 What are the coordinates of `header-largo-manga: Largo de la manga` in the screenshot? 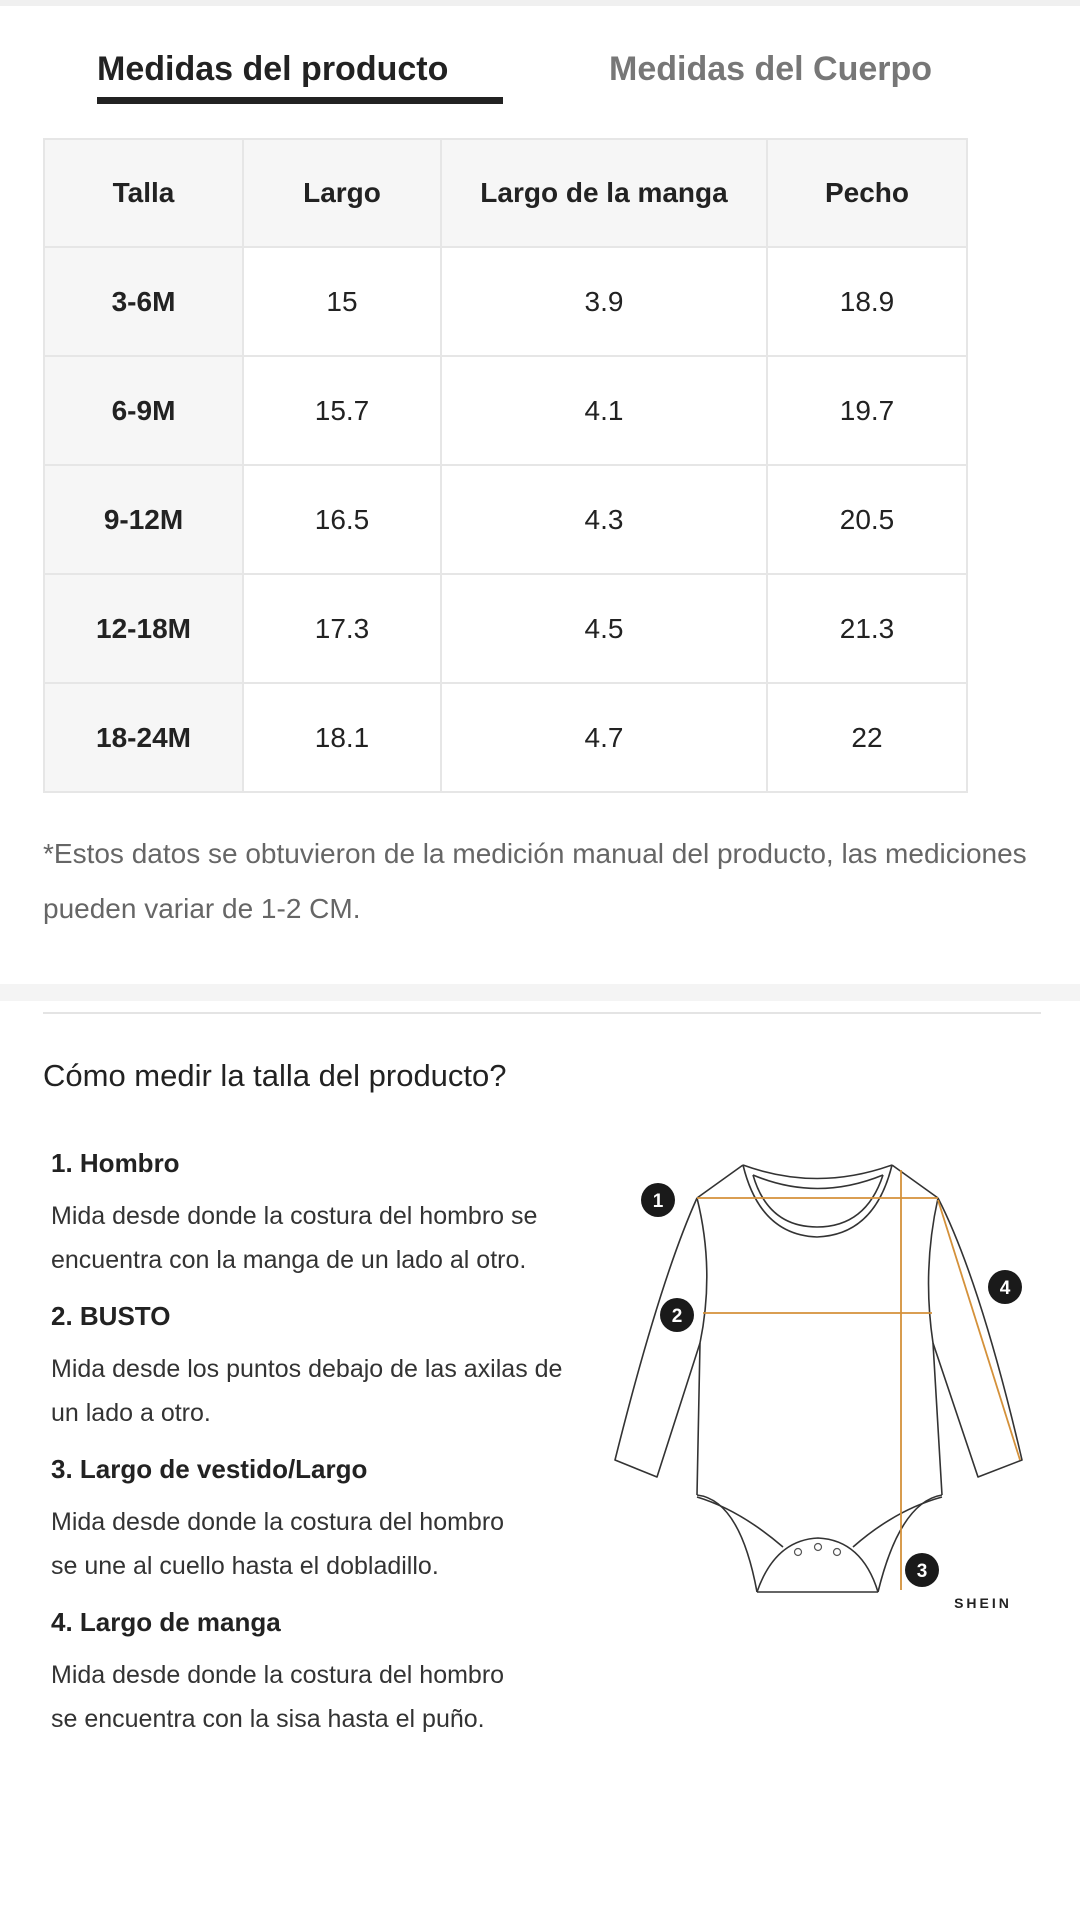 It's located at (604, 193).